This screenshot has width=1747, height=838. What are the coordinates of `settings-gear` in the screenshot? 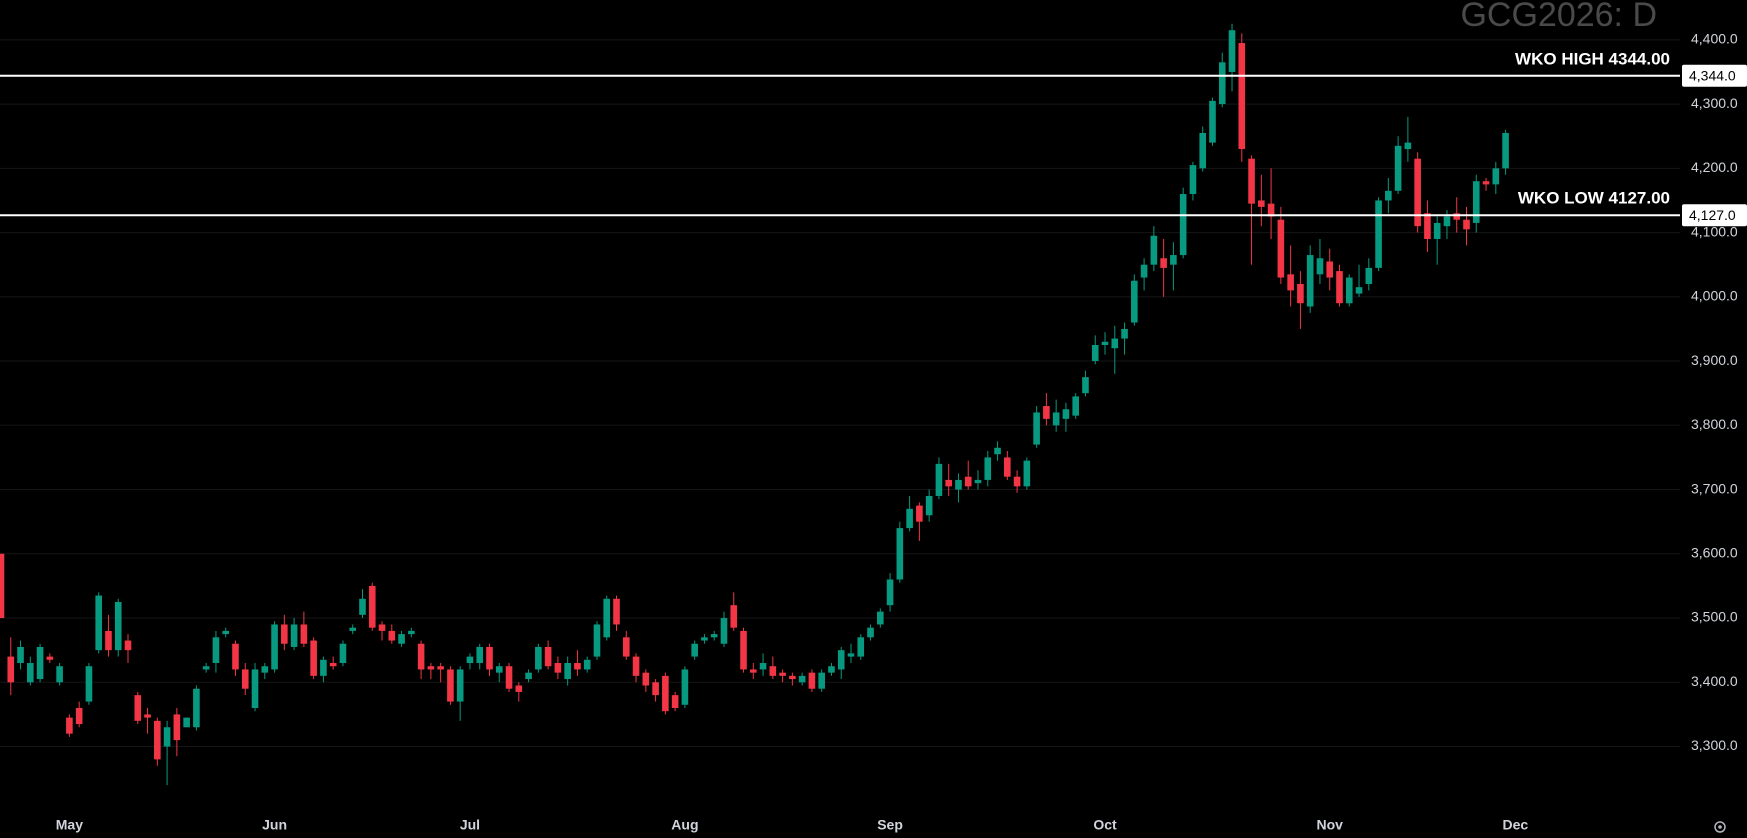 It's located at (1720, 827).